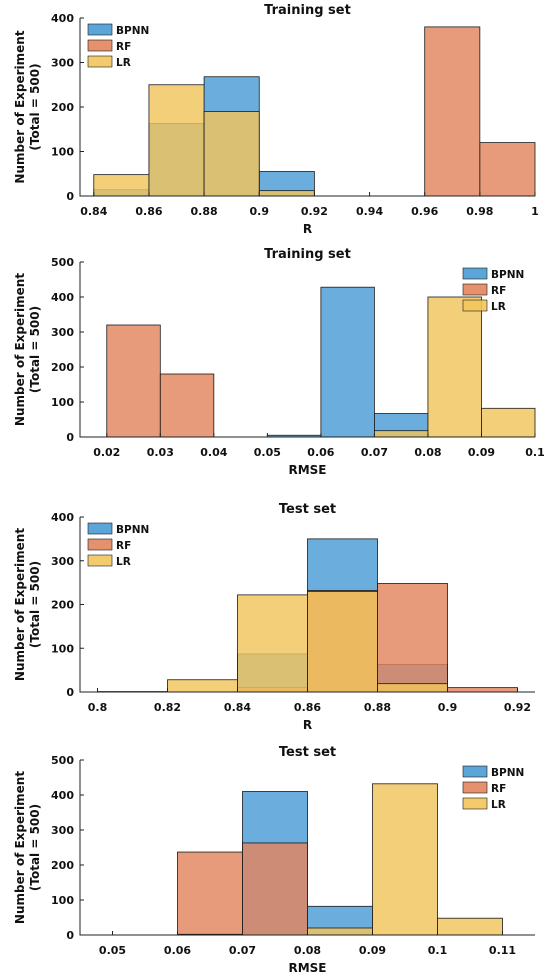 The width and height of the screenshot is (550, 980). I want to click on x-tick-label: 0.07, so click(242, 950).